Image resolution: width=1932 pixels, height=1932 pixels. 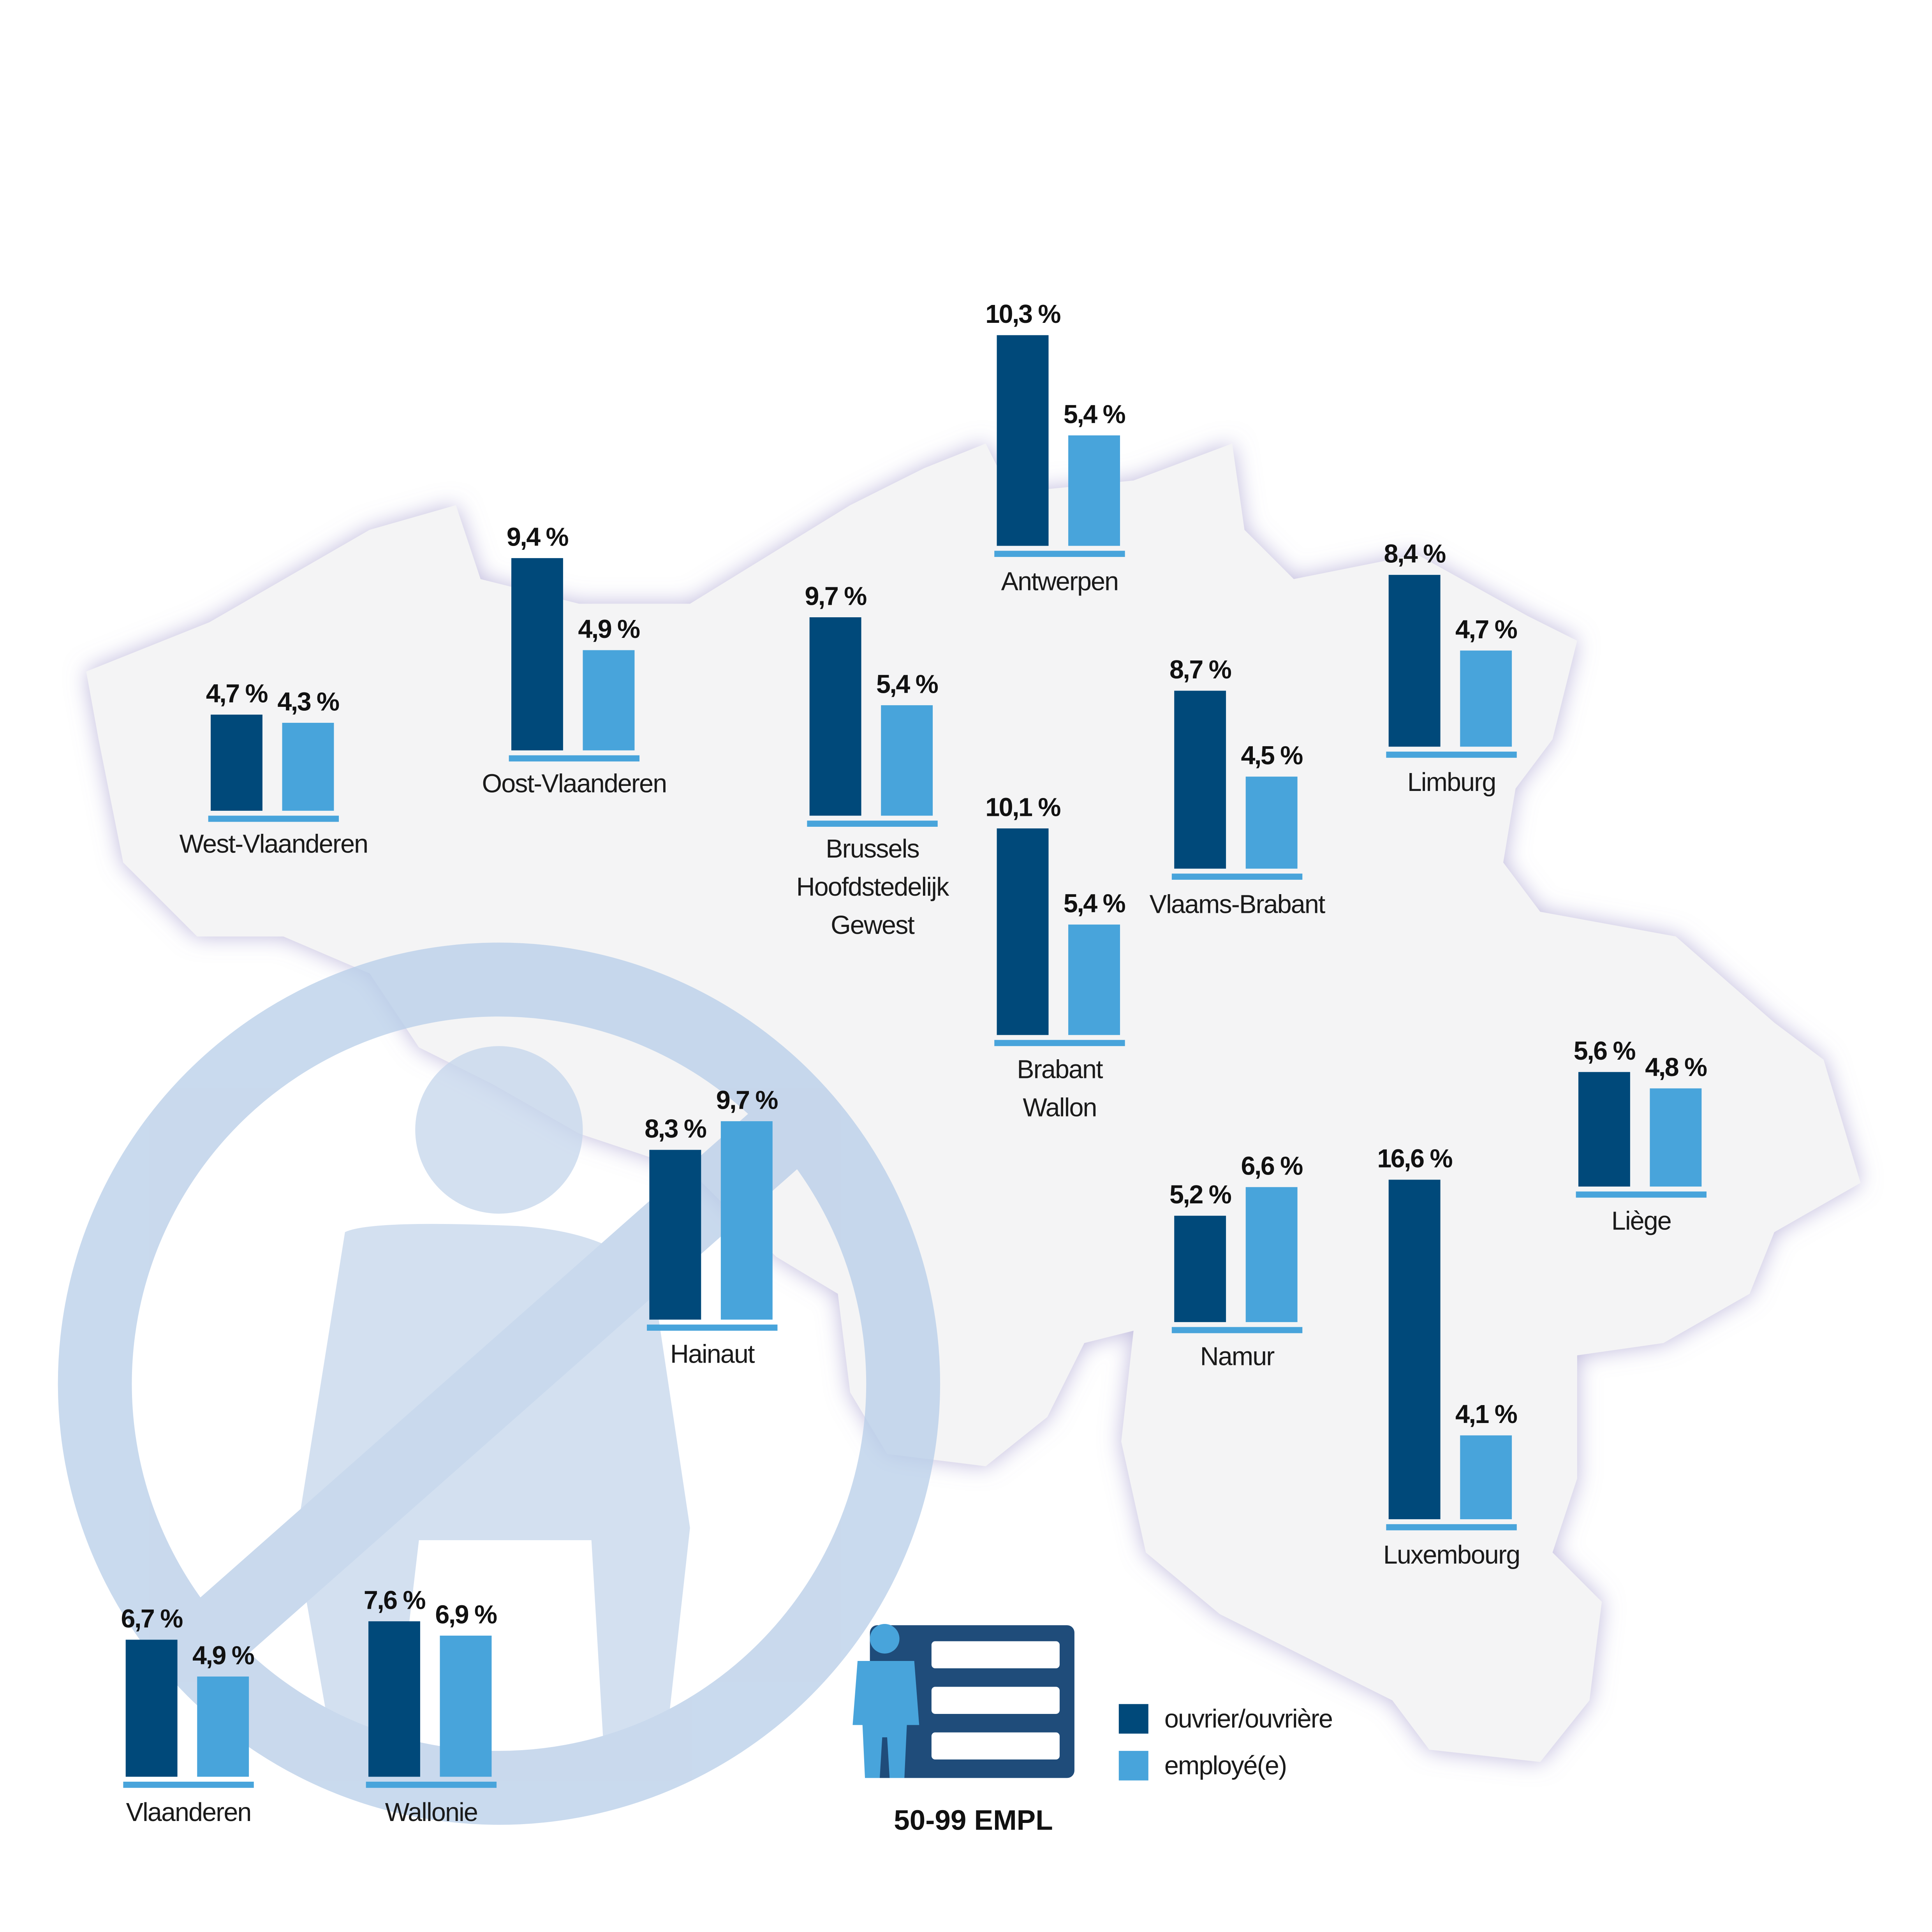 What do you see at coordinates (1237, 1356) in the screenshot?
I see `region-label: Namur` at bounding box center [1237, 1356].